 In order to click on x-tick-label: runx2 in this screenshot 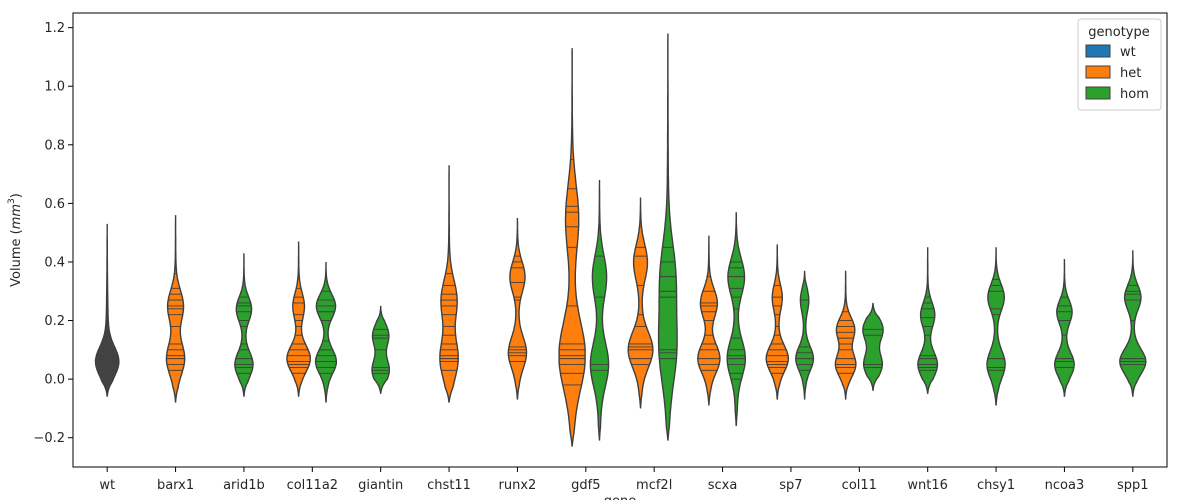, I will do `click(518, 485)`.